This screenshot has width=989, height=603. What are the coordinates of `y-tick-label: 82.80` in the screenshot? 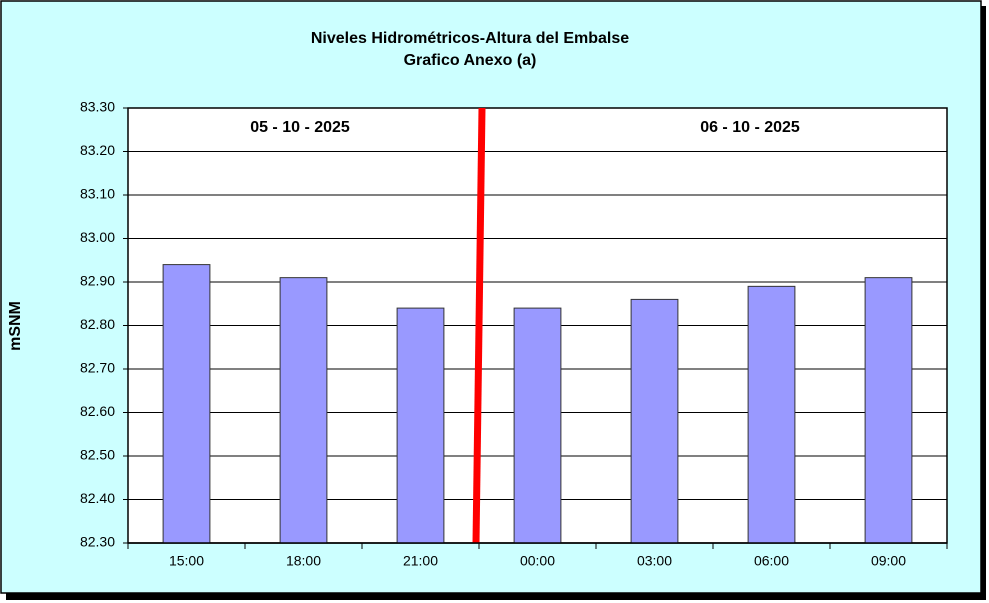 It's located at (97, 324).